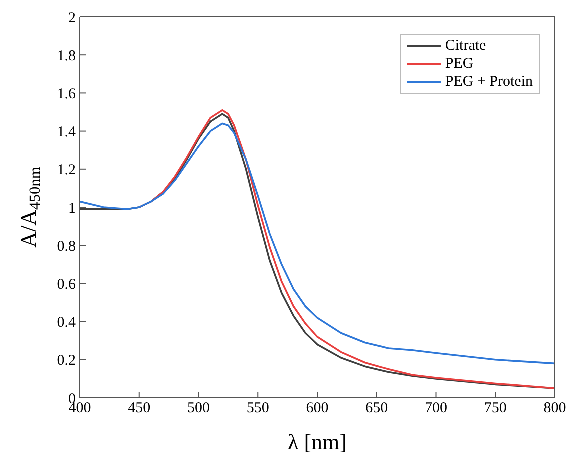 The height and width of the screenshot is (464, 568). Describe the element at coordinates (495, 408) in the screenshot. I see `x-tick-label: 750` at that location.